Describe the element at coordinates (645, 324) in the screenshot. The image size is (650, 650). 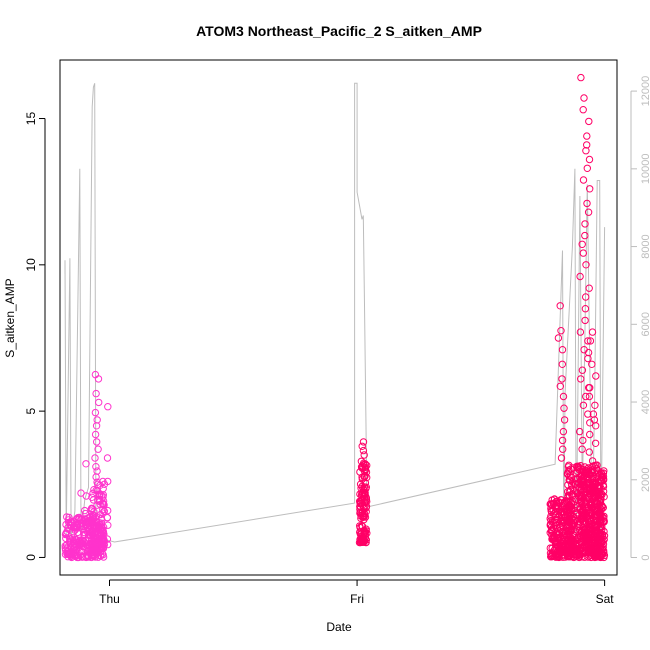
I see `y2-tick-label: 6000` at that location.